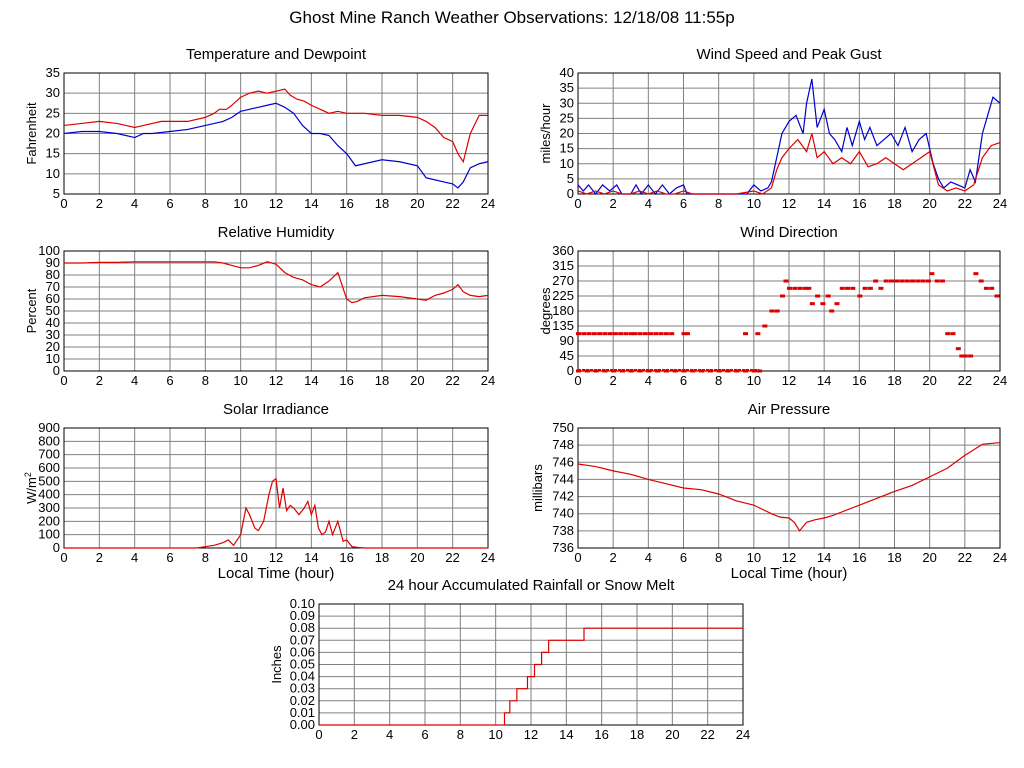 This screenshot has height=768, width=1024. What do you see at coordinates (563, 310) in the screenshot?
I see `y-tick-label: 180` at bounding box center [563, 310].